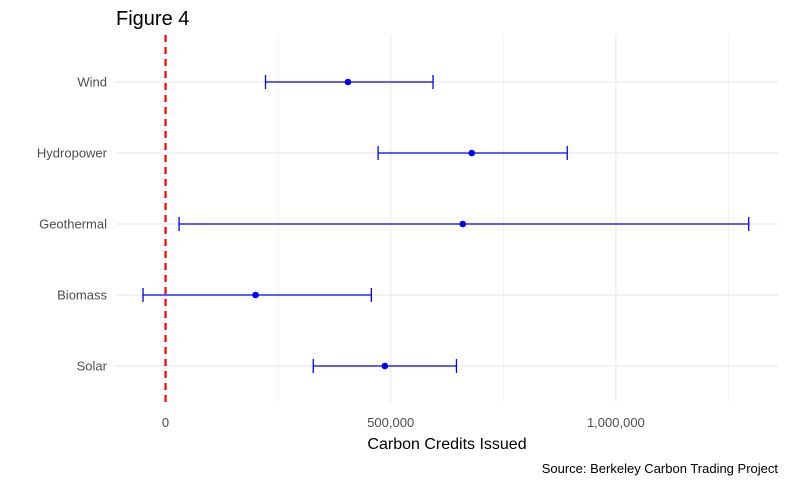  Describe the element at coordinates (390, 422) in the screenshot. I see `x-tick-label-1: 500,000` at that location.